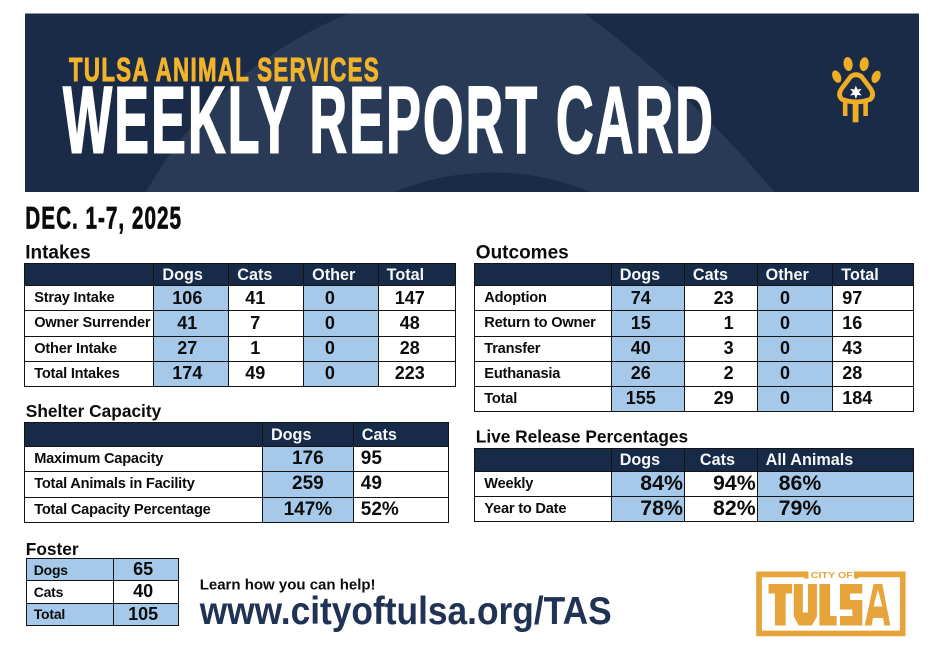 This screenshot has width=940, height=650. Describe the element at coordinates (389, 121) in the screenshot. I see `svg-text: WEEKLY REPORT CARD` at that location.